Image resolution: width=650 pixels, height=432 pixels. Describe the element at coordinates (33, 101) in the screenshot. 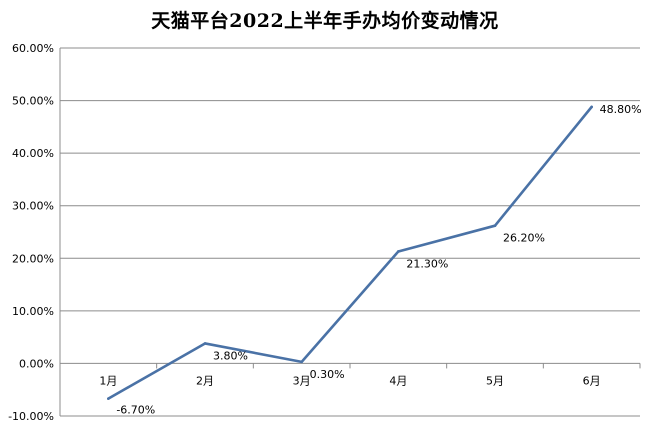

I see `y-tick-label: 50.00%` at that location.